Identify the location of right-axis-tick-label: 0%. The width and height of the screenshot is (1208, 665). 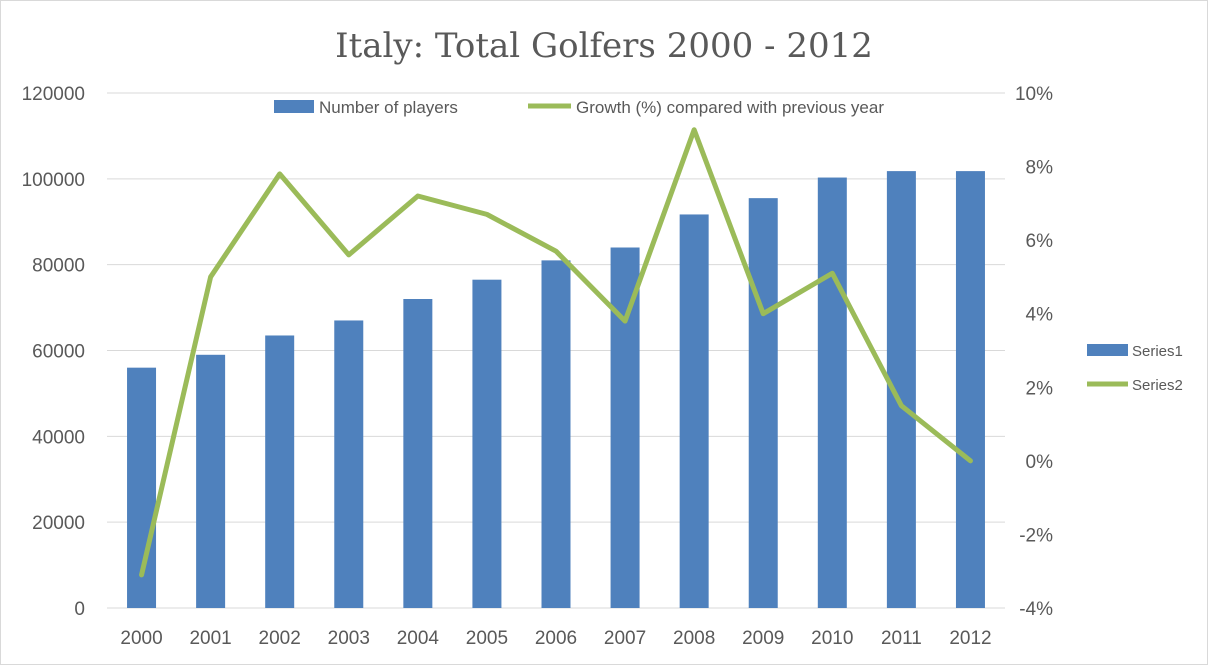
(1040, 462).